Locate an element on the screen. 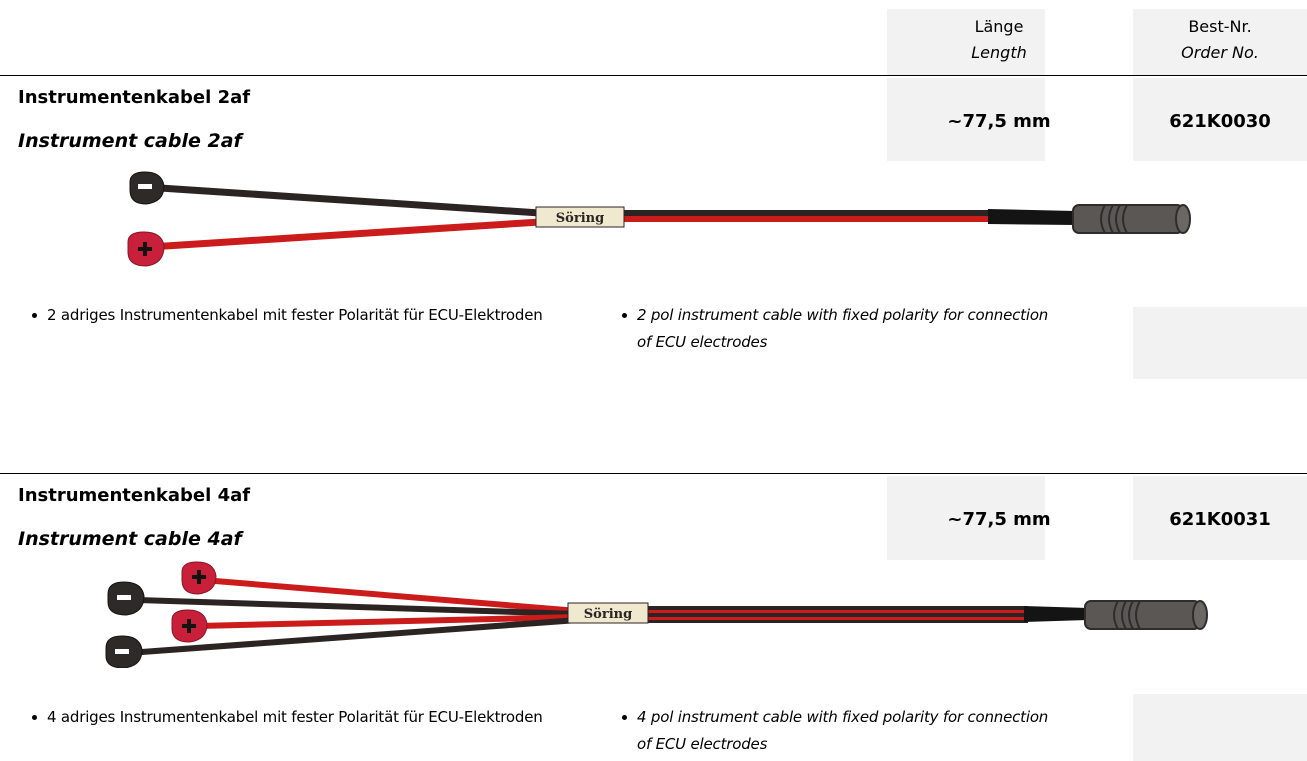  order-number: 621K0031 is located at coordinates (1220, 519).